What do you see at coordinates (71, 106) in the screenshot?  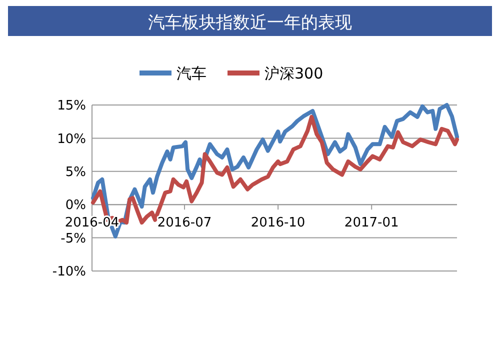 I see `y-tick-label: 15%` at bounding box center [71, 106].